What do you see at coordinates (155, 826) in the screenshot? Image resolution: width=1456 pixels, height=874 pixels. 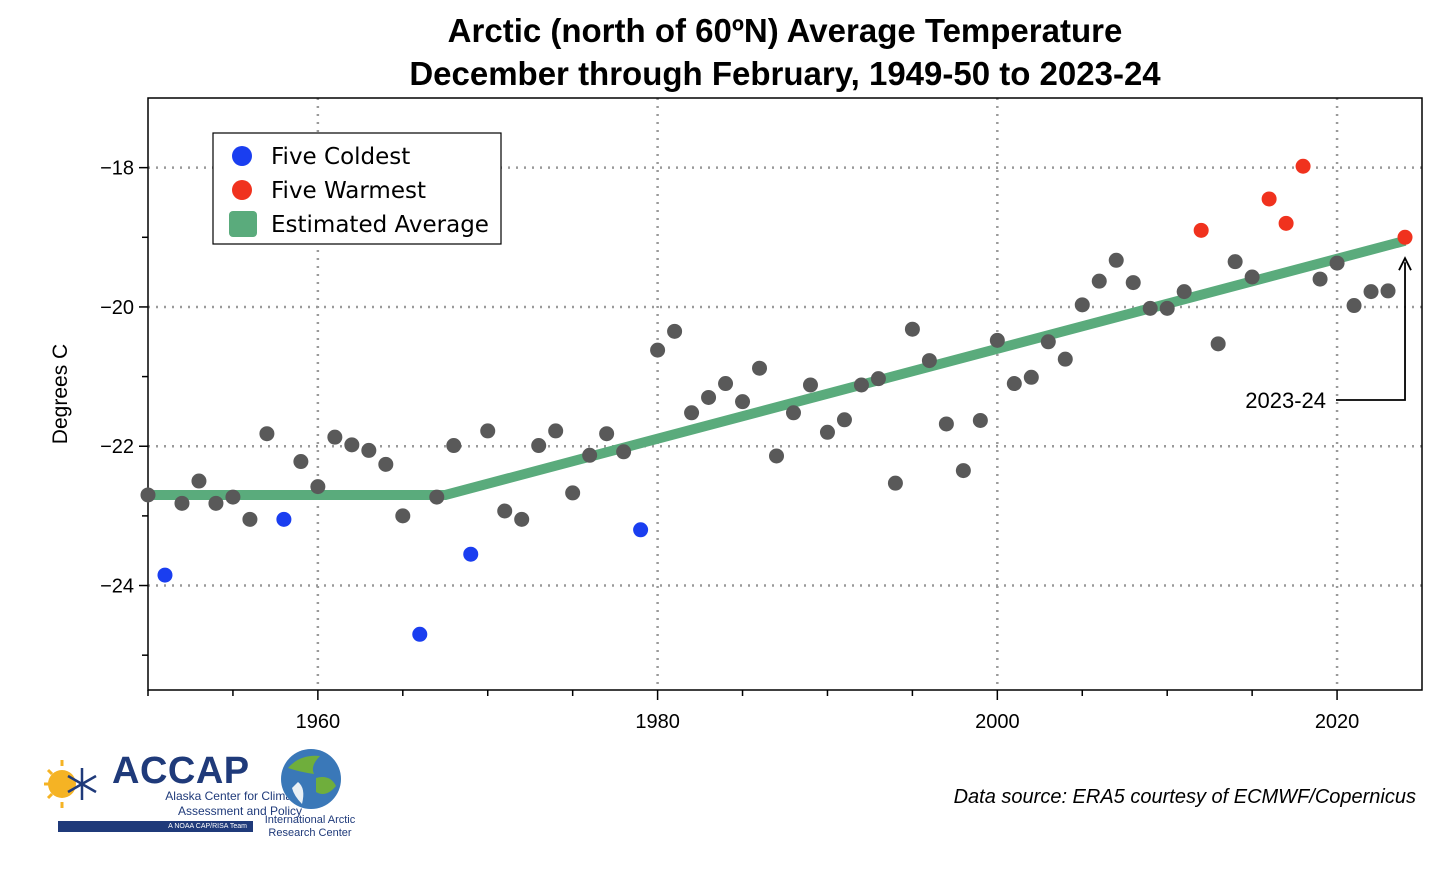 I see `accap-tagline: A NOAA CAP/RISA Team` at bounding box center [155, 826].